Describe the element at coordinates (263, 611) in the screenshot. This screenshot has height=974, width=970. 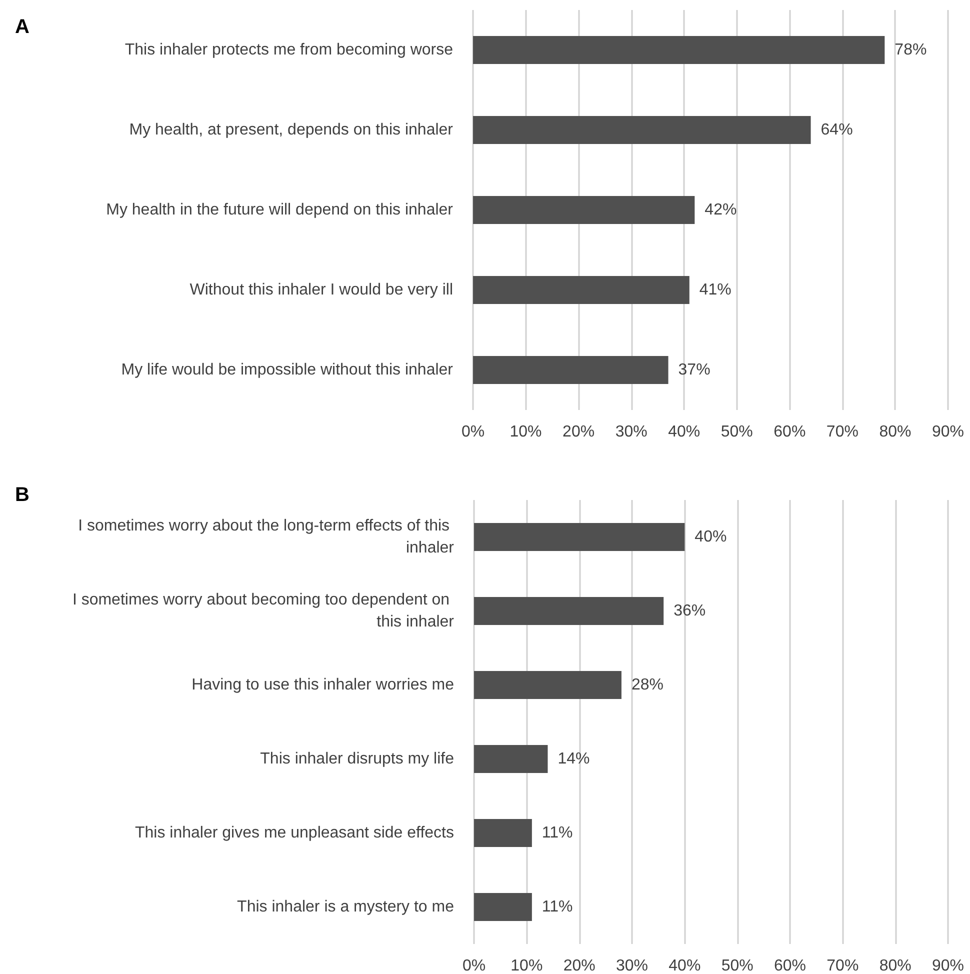
I see `y-tick-label: I sometimes worry about becoming too dependent on this inhaler` at that location.